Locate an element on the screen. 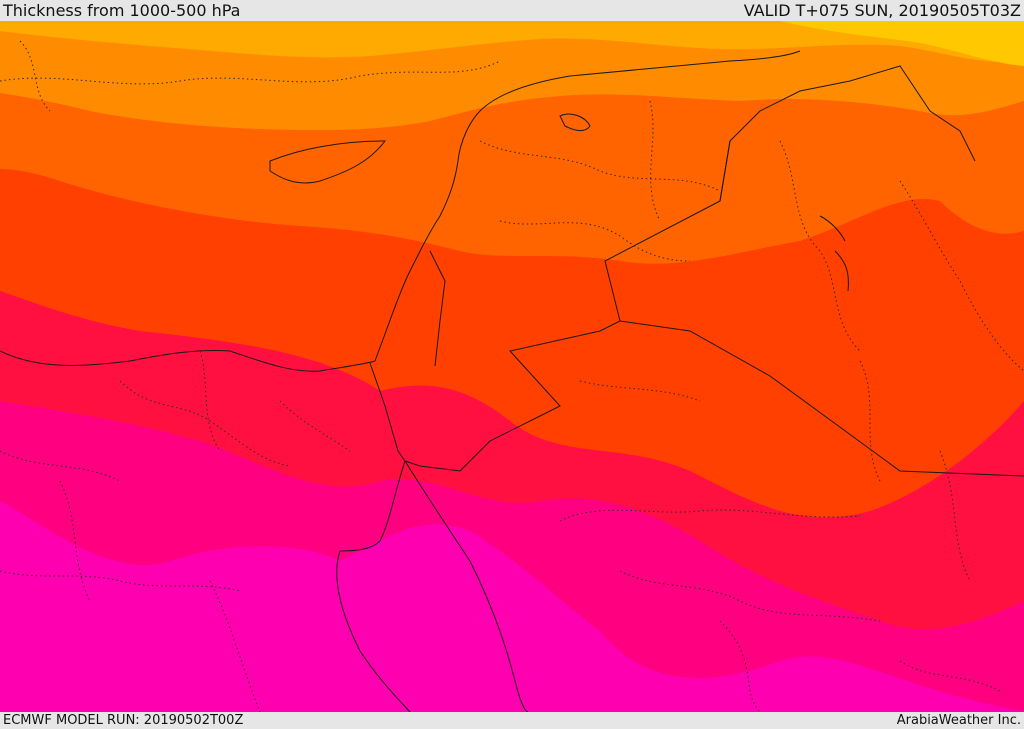 The image size is (1024, 729). valid-time: VALID T+075 SUN, 20190505T03Z is located at coordinates (882, 10).